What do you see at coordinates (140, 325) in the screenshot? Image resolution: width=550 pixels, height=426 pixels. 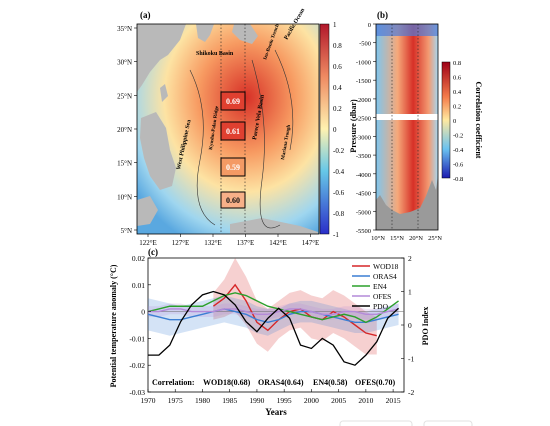 I see `y-axis-ticks: 0.02 0.01 0 -0.01 -0.02 -0.03` at bounding box center [140, 325].